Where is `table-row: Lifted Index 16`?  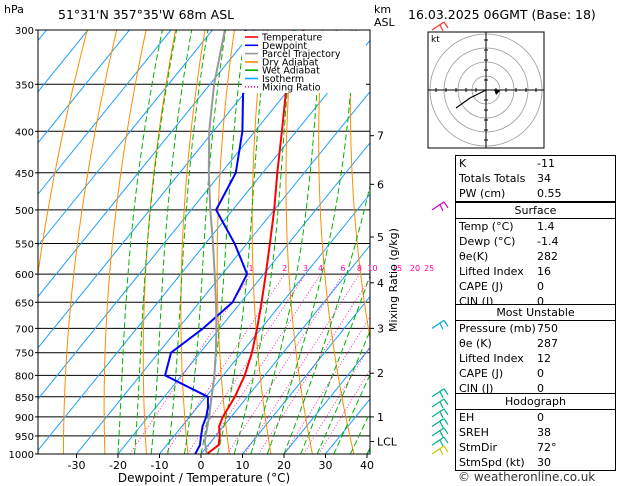 table-row: Lifted Index 16 is located at coordinates (535, 271).